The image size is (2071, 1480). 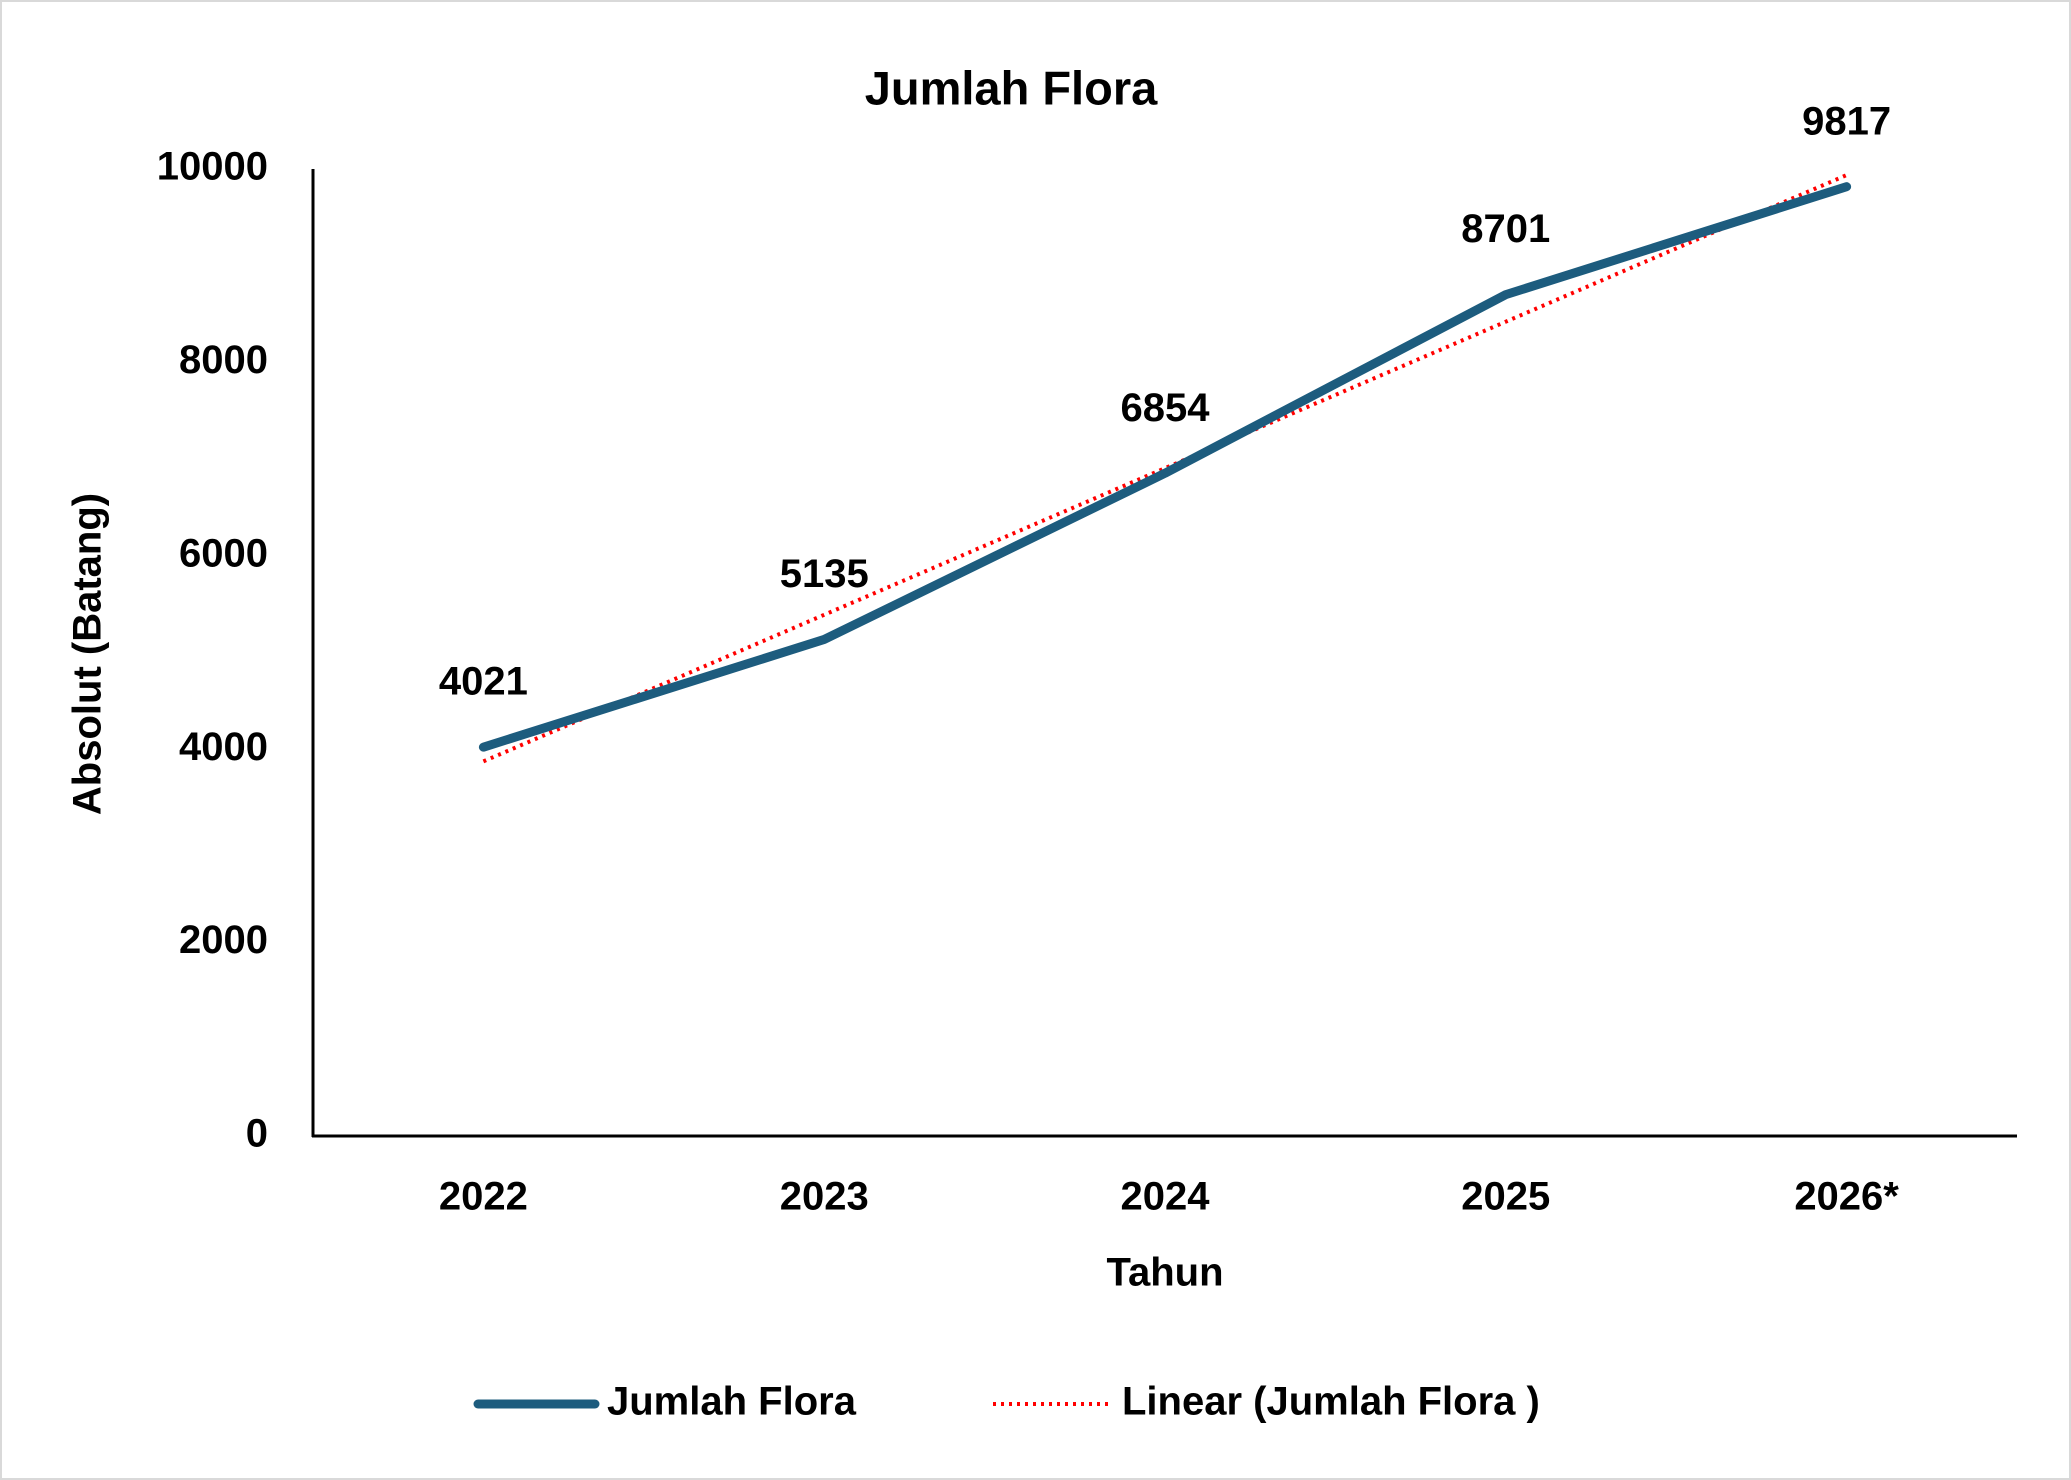 I want to click on legend-label: Jumlah Flora, so click(x=732, y=1402).